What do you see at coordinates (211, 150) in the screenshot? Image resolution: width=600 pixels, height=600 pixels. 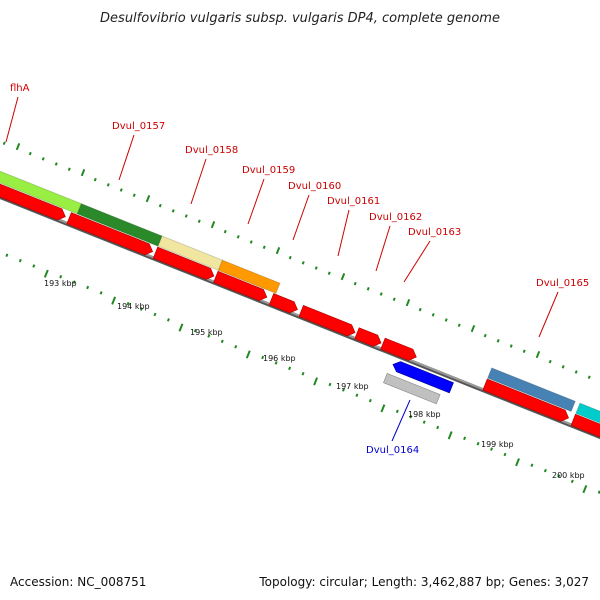 I see `gene-label: Dvul_0158` at bounding box center [211, 150].